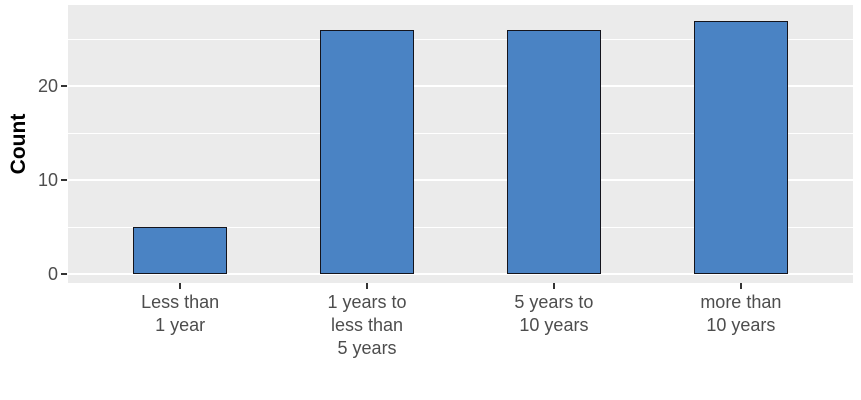  What do you see at coordinates (18, 144) in the screenshot?
I see `y-axis-title: Count` at bounding box center [18, 144].